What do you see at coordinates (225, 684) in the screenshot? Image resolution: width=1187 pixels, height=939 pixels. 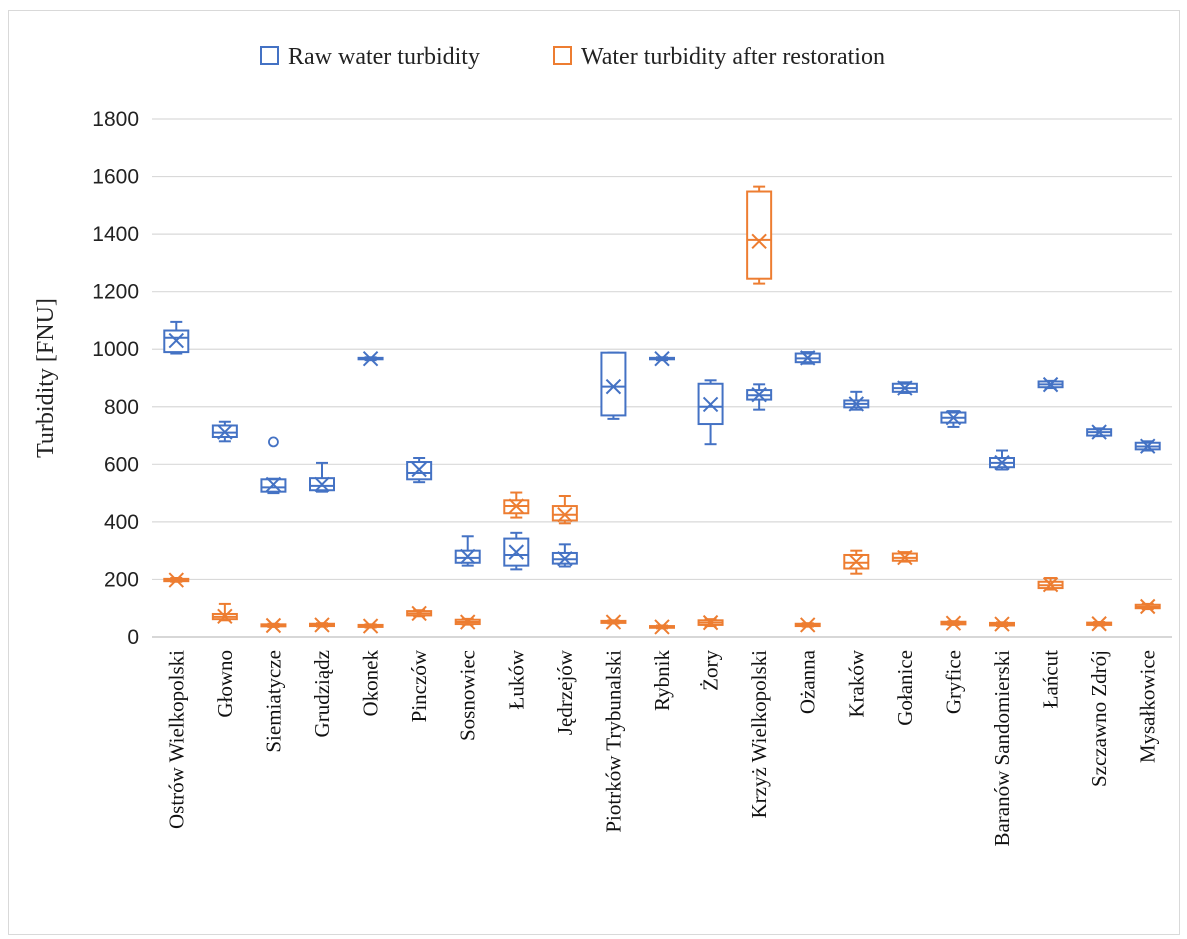 I see `x-category-label-1: Głowno` at bounding box center [225, 684].